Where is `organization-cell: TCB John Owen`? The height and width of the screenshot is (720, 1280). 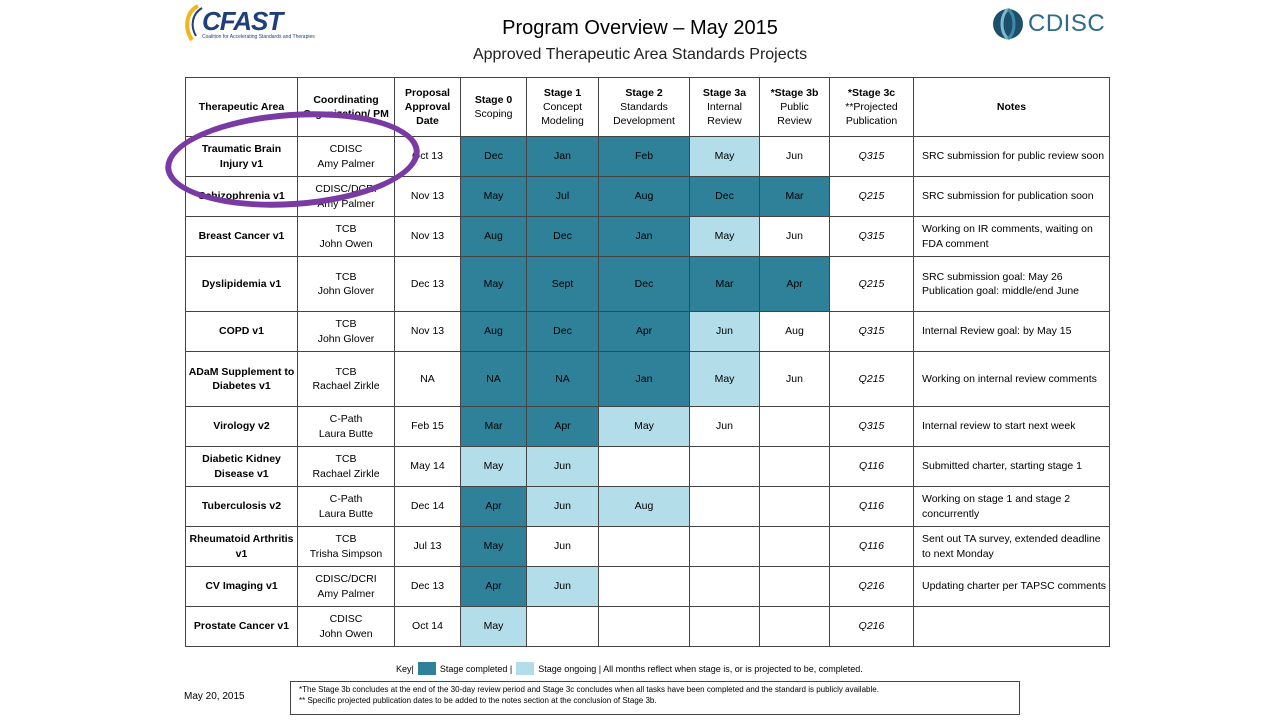
organization-cell: TCB John Owen is located at coordinates (346, 236).